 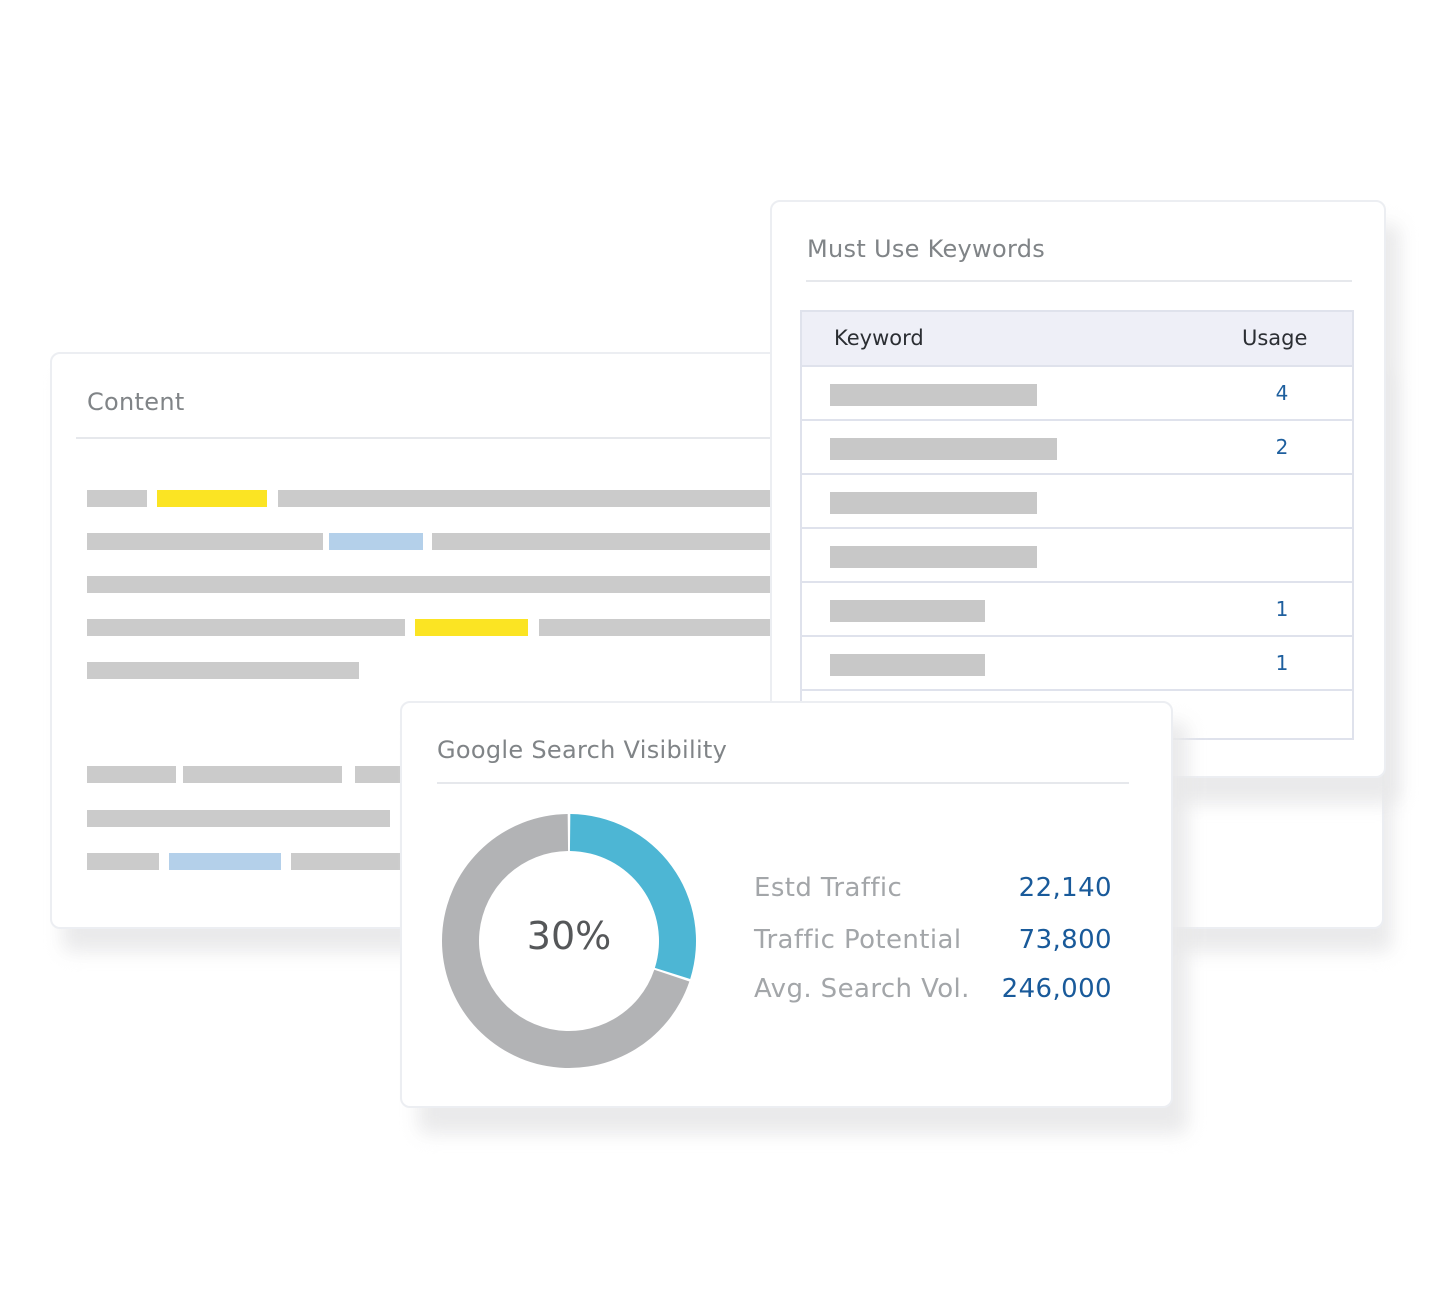 I want to click on usage-count: 2, so click(x=1282, y=447).